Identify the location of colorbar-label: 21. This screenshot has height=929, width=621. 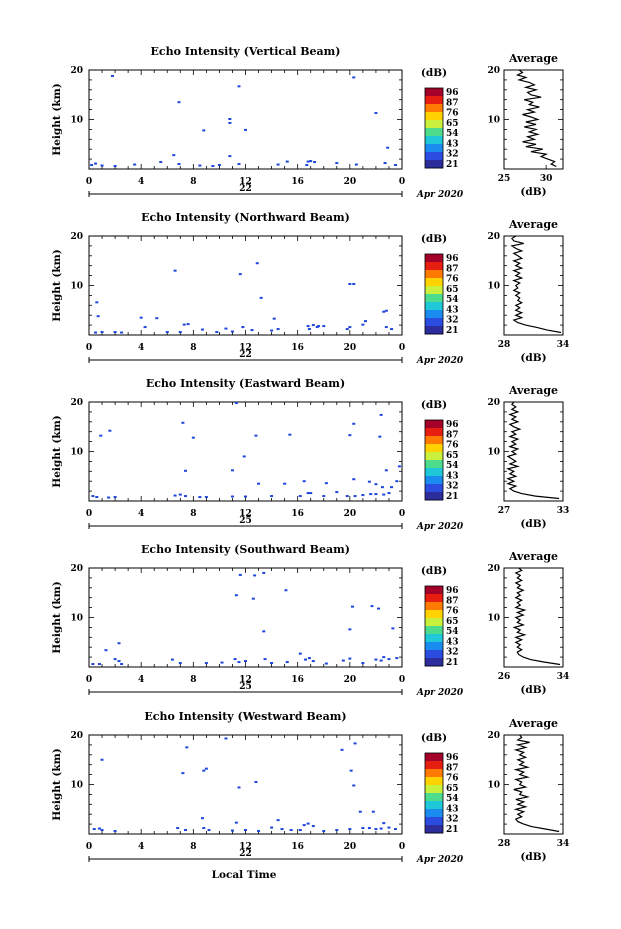
(452, 165).